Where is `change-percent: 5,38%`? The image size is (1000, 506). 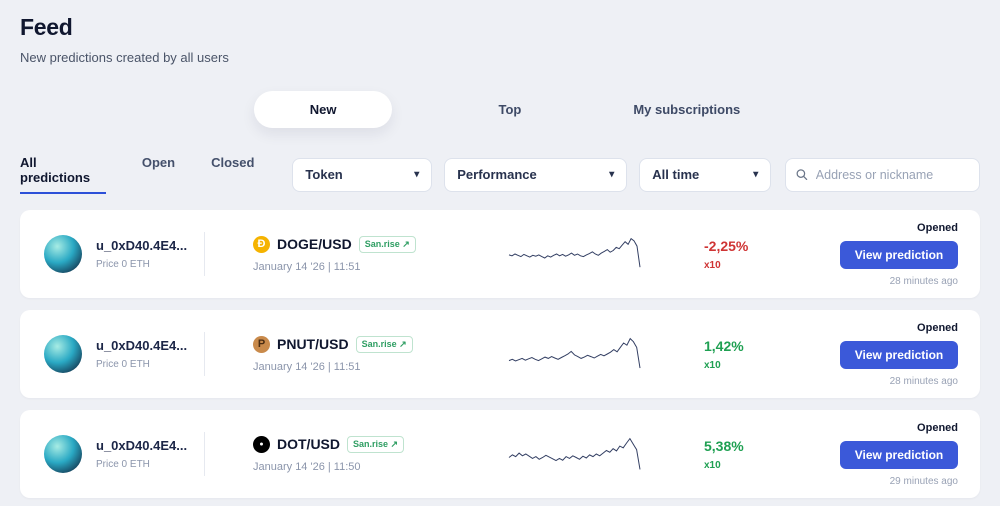
change-percent: 5,38% is located at coordinates (724, 445).